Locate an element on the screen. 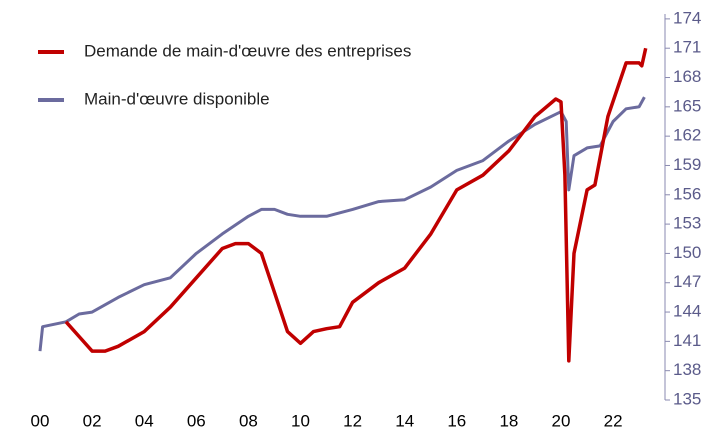 The image size is (722, 441). y-tick-label: 162 is located at coordinates (687, 135).